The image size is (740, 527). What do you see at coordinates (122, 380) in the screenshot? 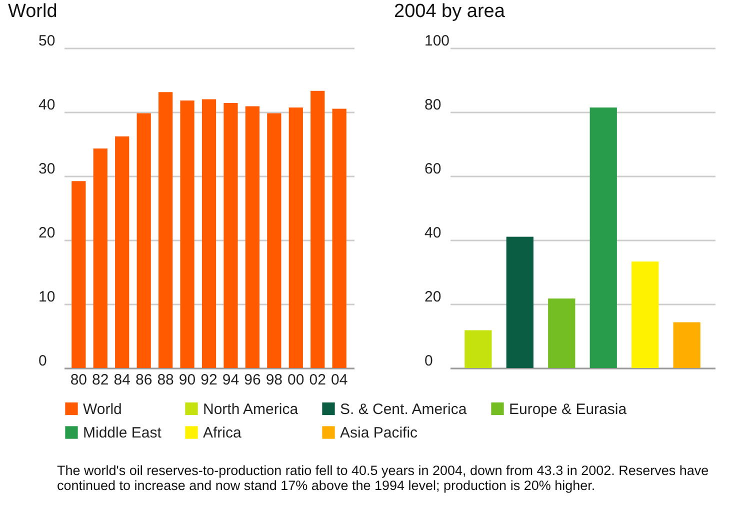
I see `x-tick-label: 84` at bounding box center [122, 380].